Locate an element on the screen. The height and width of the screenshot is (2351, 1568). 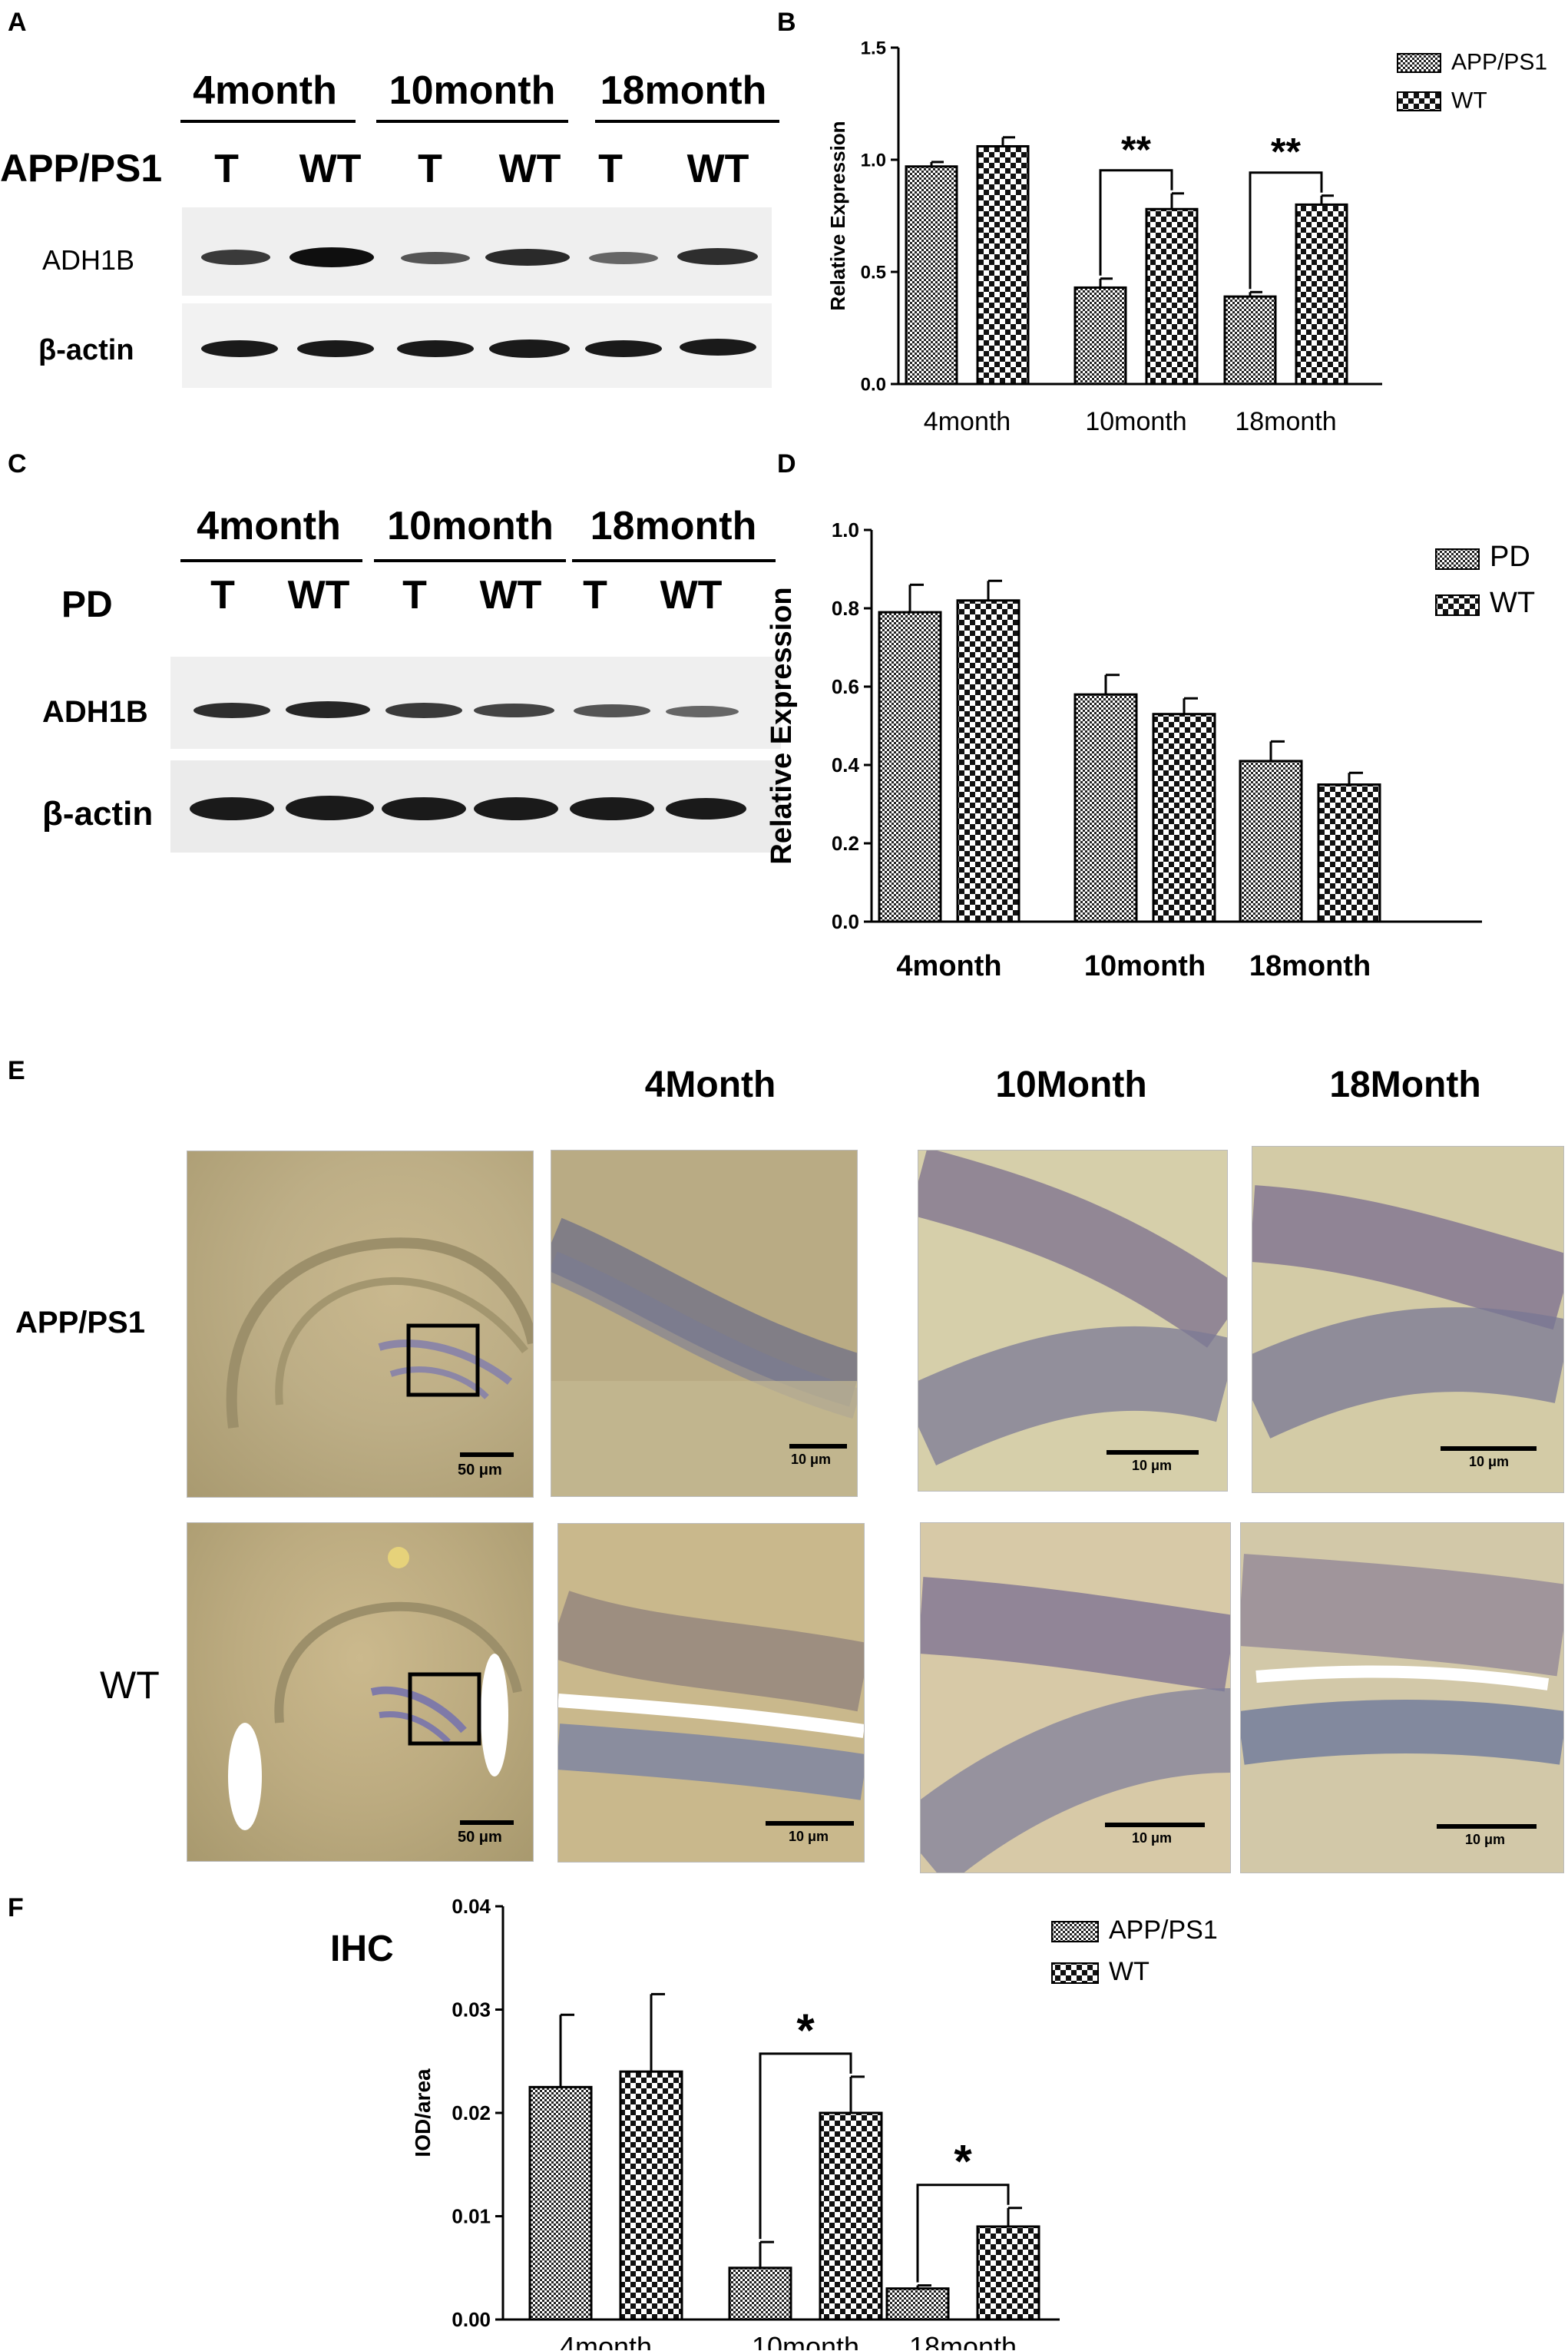
group-label-10month-c: 10month is located at coordinates (470, 526).